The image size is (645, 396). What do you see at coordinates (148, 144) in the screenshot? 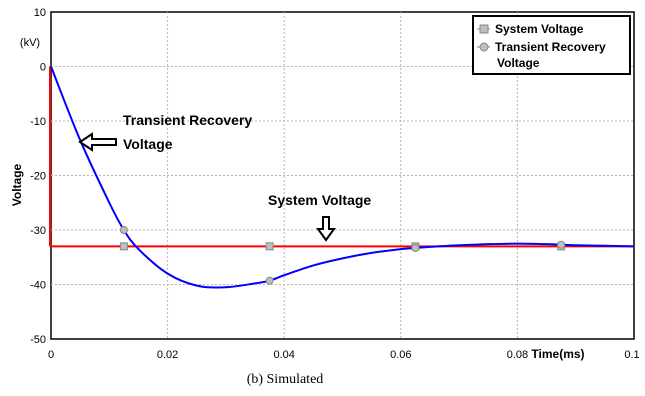
I see `annotation-trv-line2: Voltage` at bounding box center [148, 144].